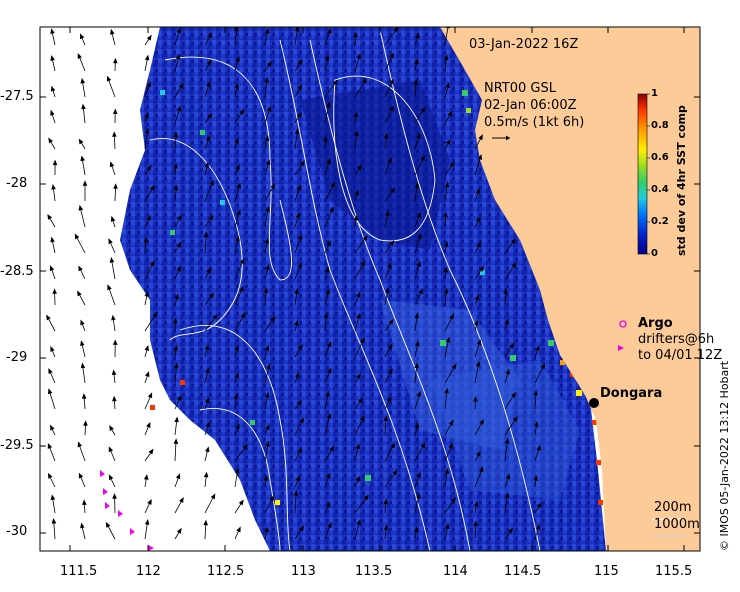  I want to click on x-tick-label: 113.5, so click(374, 571).